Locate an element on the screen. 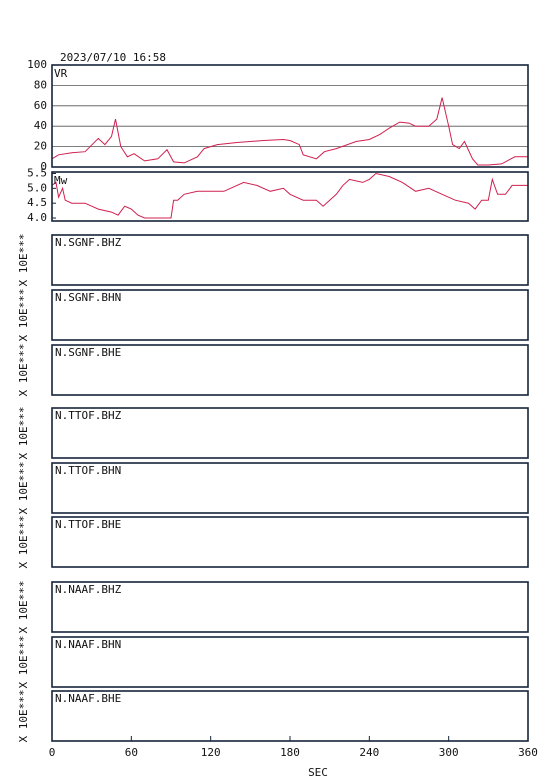  x-tick-label: 180 is located at coordinates (290, 752).